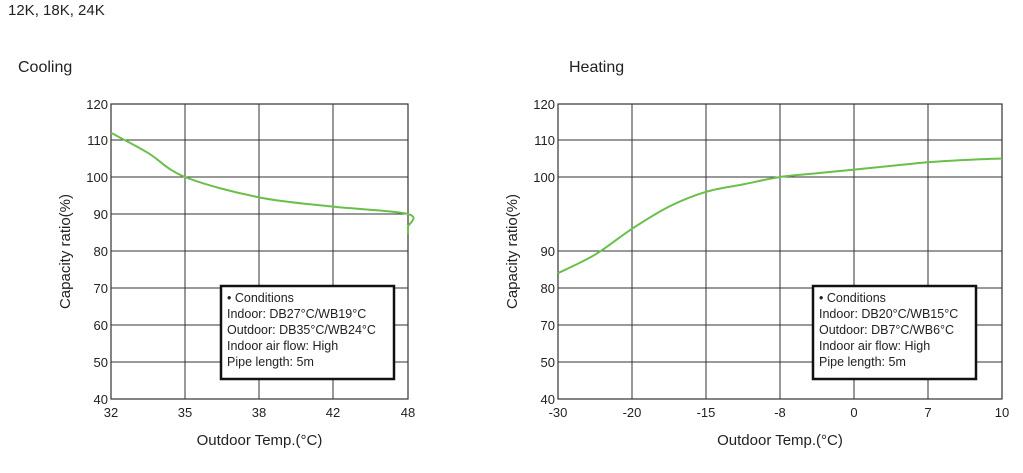 The image size is (1023, 473). I want to click on cooling-ytick-label-120: 120, so click(97, 104).